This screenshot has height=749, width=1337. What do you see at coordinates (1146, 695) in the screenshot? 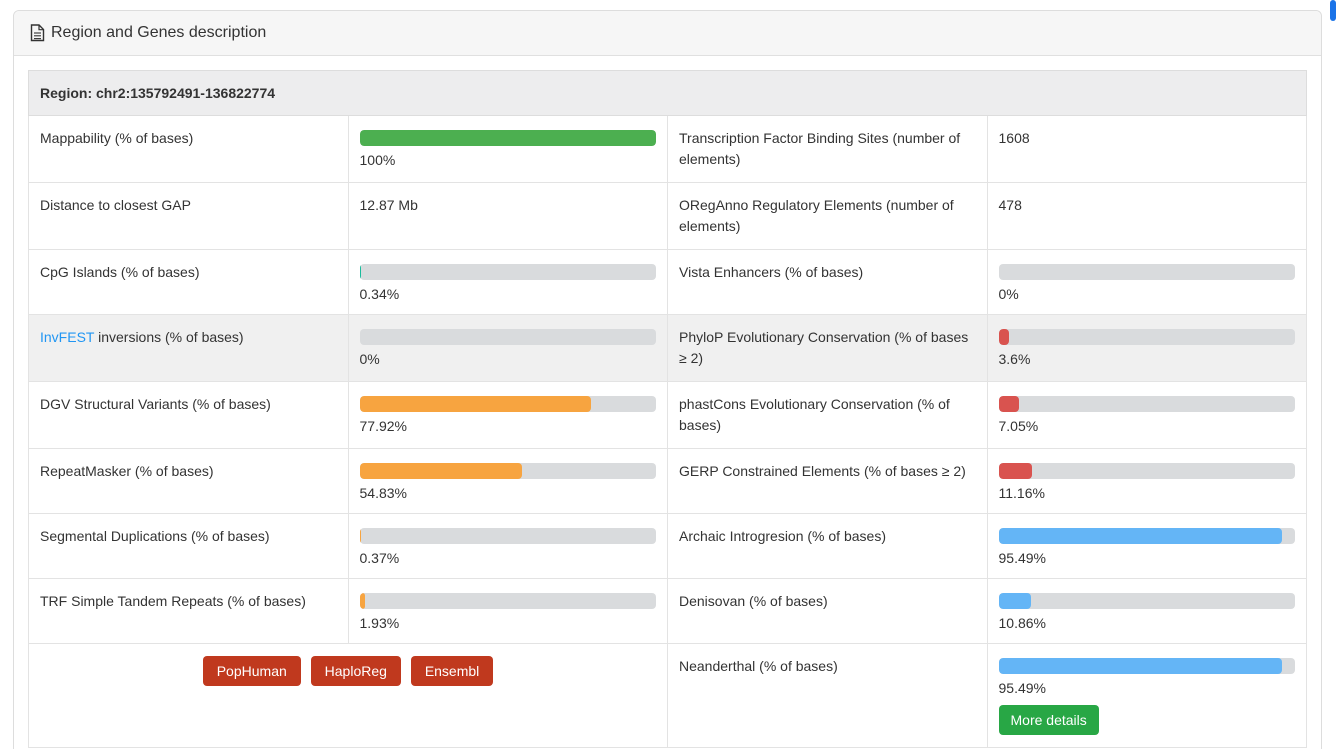
I see `bar-cell: 95.49% More details` at bounding box center [1146, 695].